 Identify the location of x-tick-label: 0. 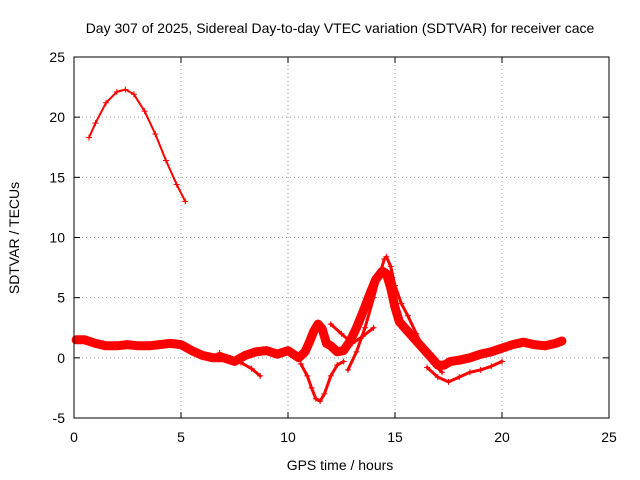
(74, 437).